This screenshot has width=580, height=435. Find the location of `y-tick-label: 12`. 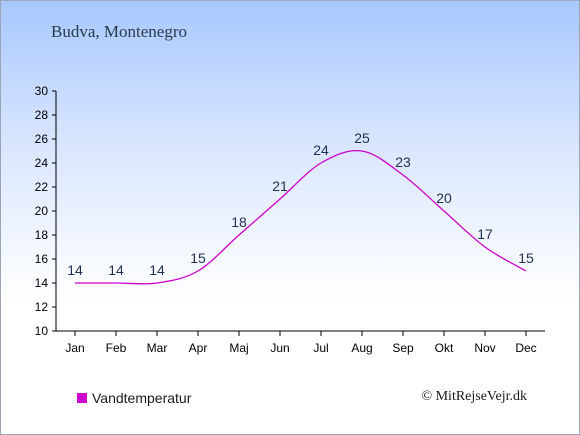

y-tick-label: 12 is located at coordinates (42, 307).